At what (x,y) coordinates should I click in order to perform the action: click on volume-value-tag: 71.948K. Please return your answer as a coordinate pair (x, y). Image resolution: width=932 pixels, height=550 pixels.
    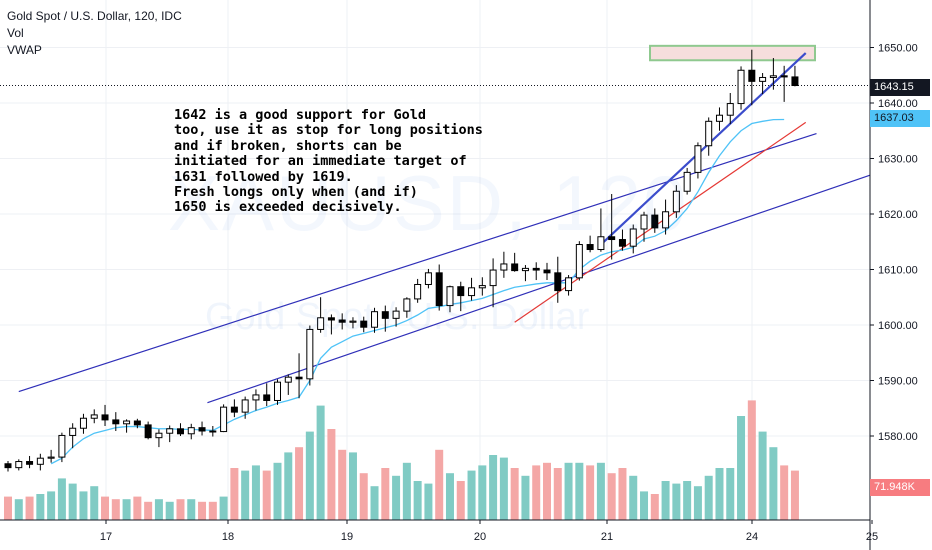
    Looking at the image, I should click on (900, 487).